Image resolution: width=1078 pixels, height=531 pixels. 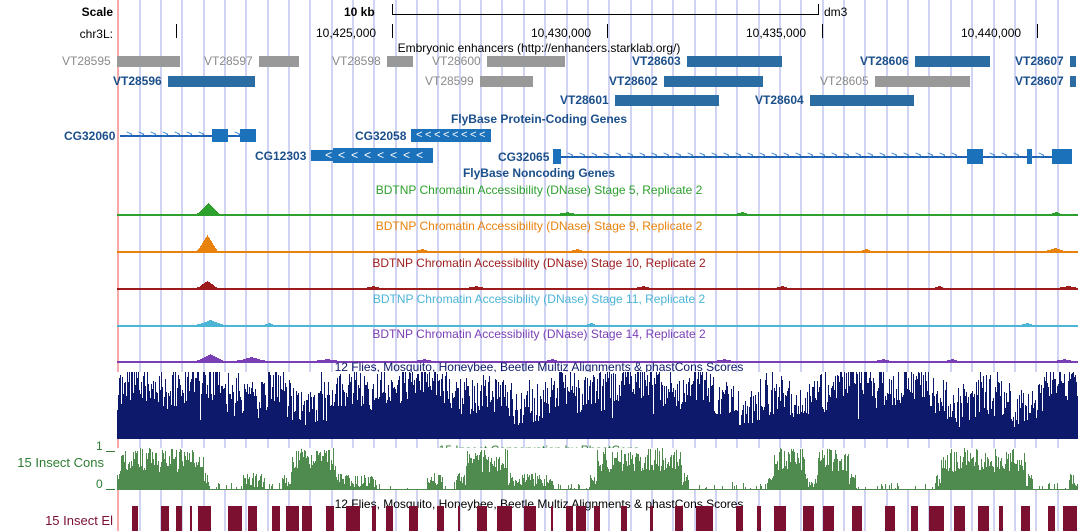 I want to click on gene-strand-arrow: >, so click(x=798, y=157).